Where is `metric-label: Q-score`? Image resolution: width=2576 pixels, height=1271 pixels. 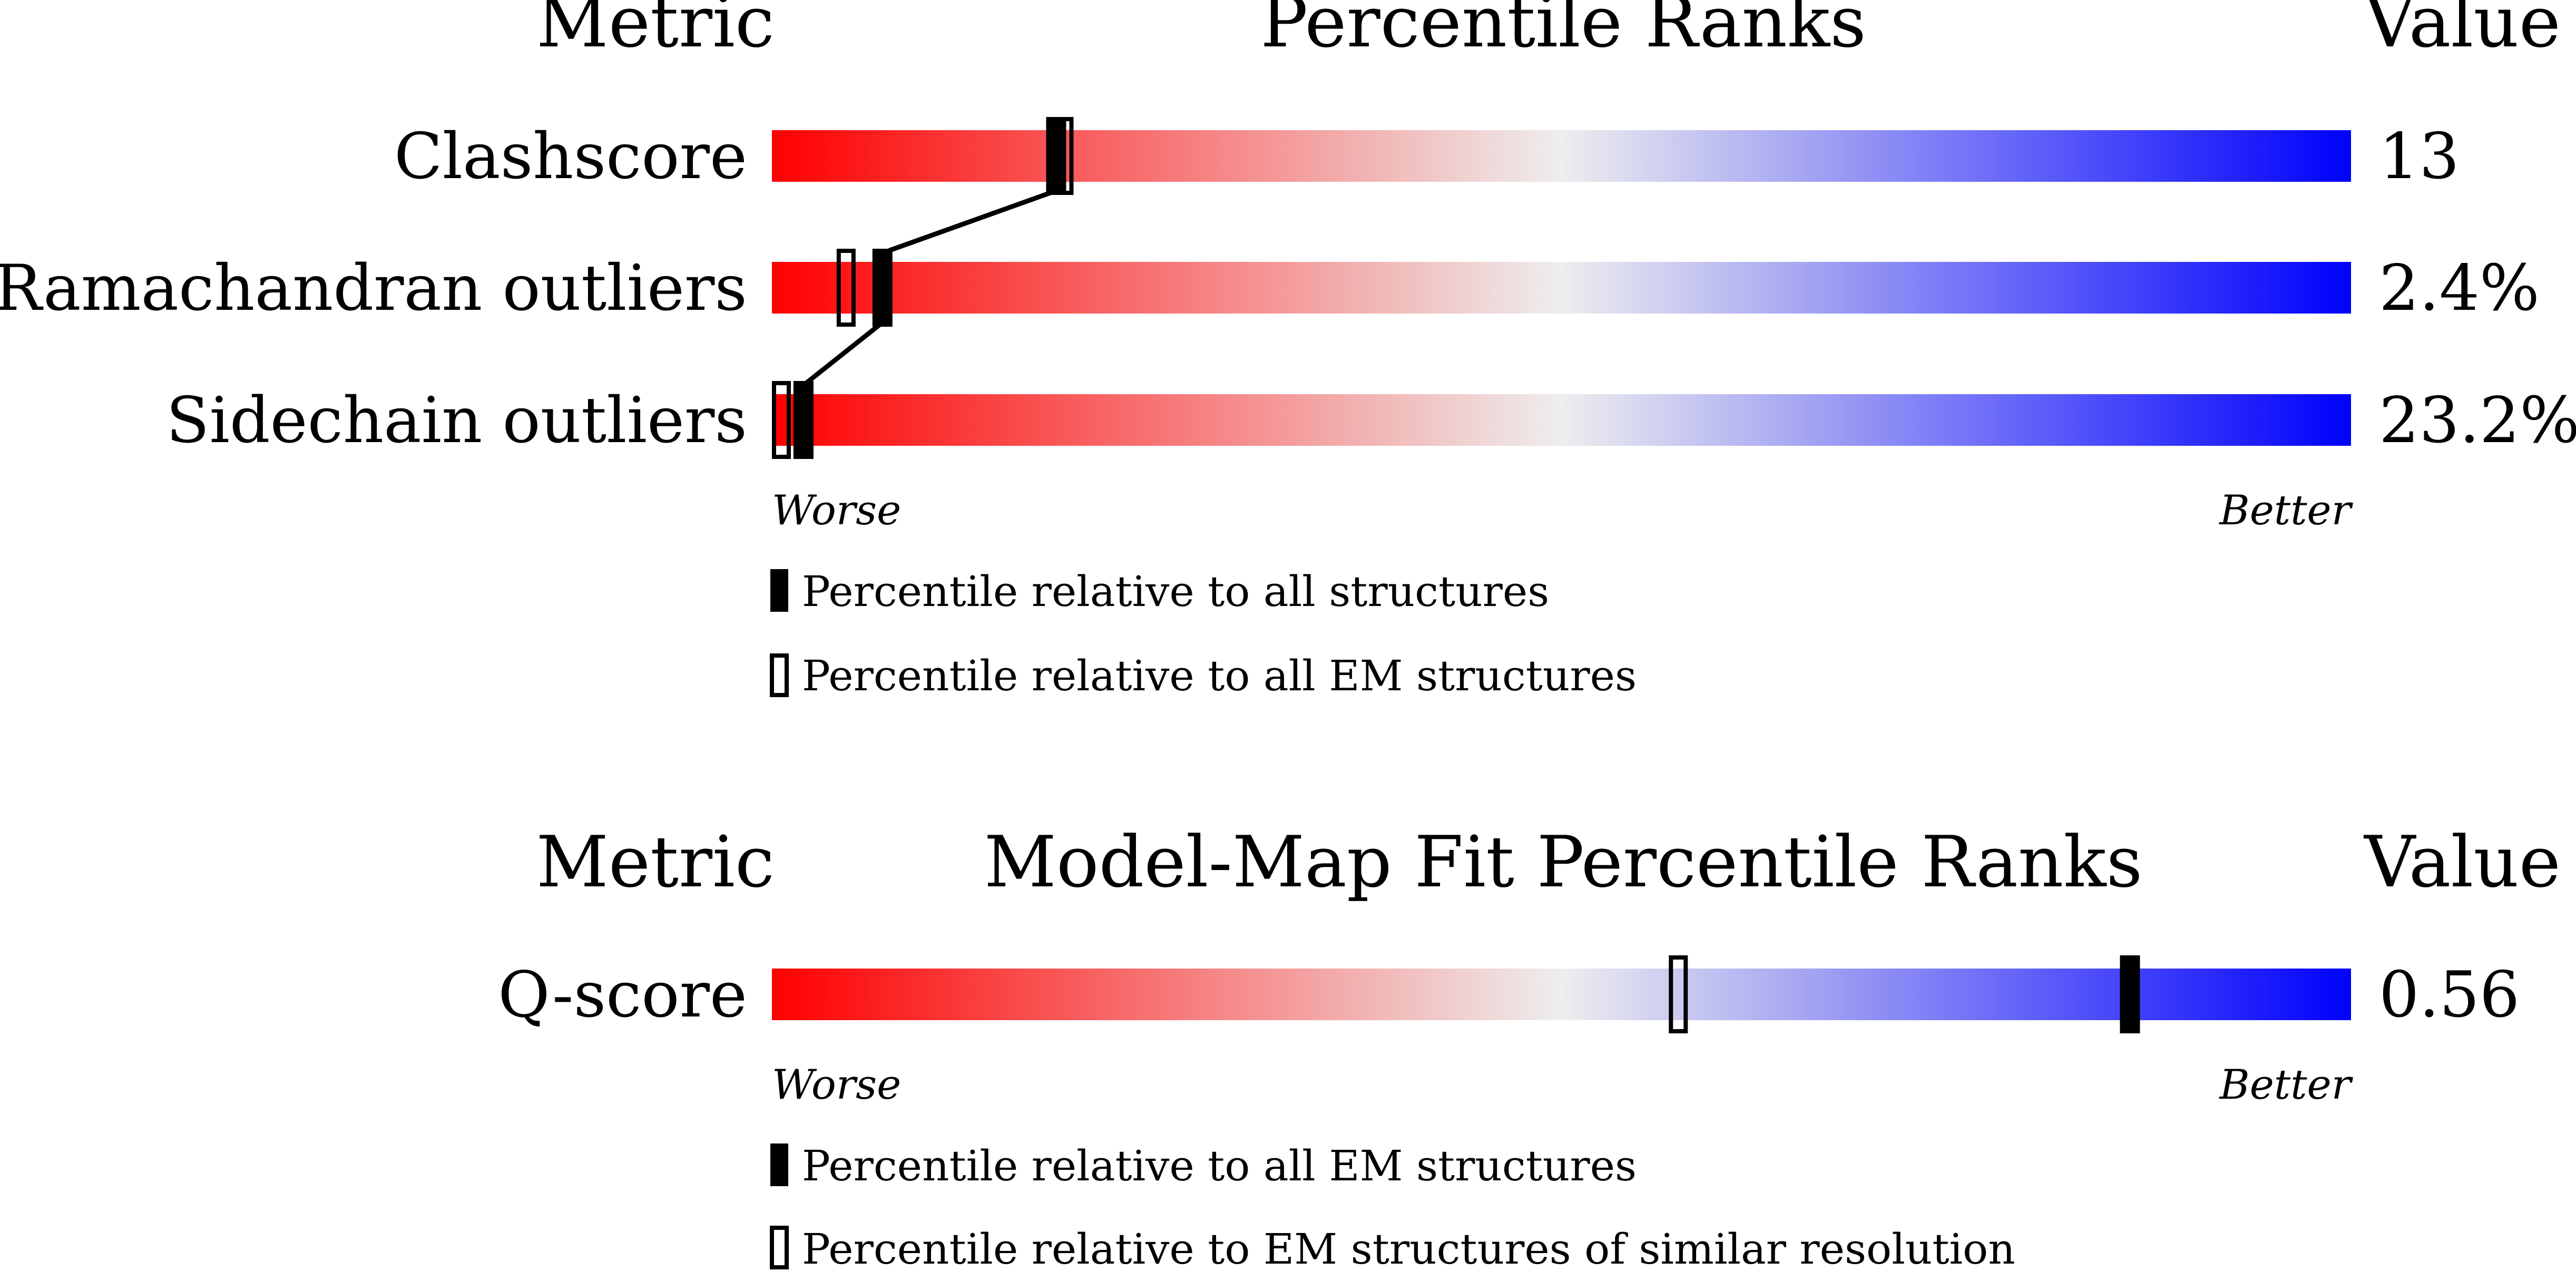
metric-label: Q-score is located at coordinates (622, 995).